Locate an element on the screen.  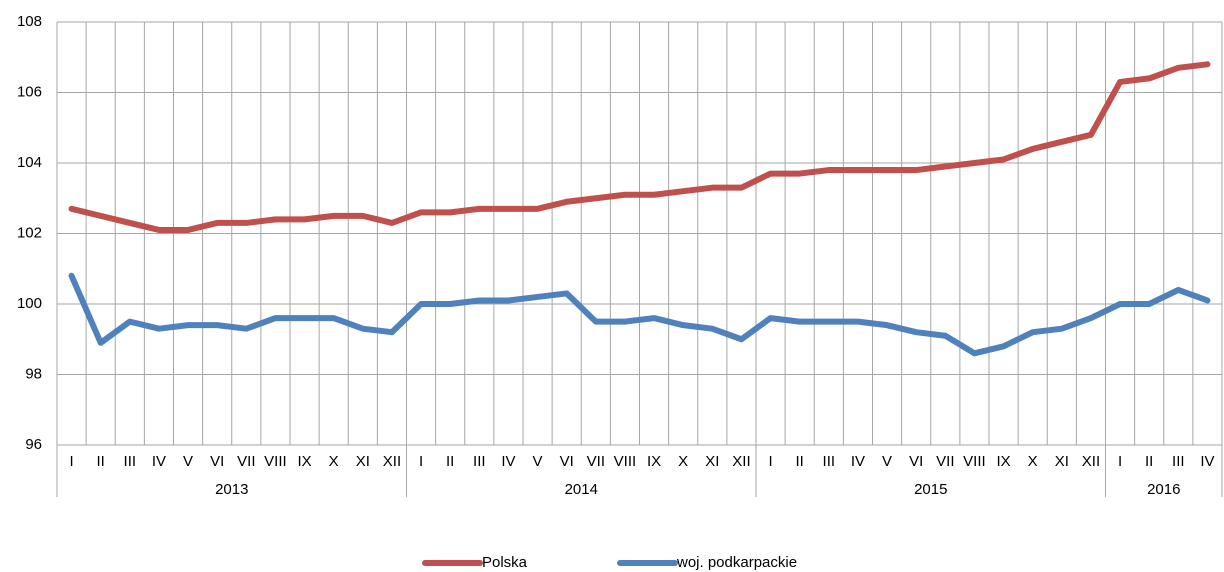
legend-label: Polska is located at coordinates (505, 562).